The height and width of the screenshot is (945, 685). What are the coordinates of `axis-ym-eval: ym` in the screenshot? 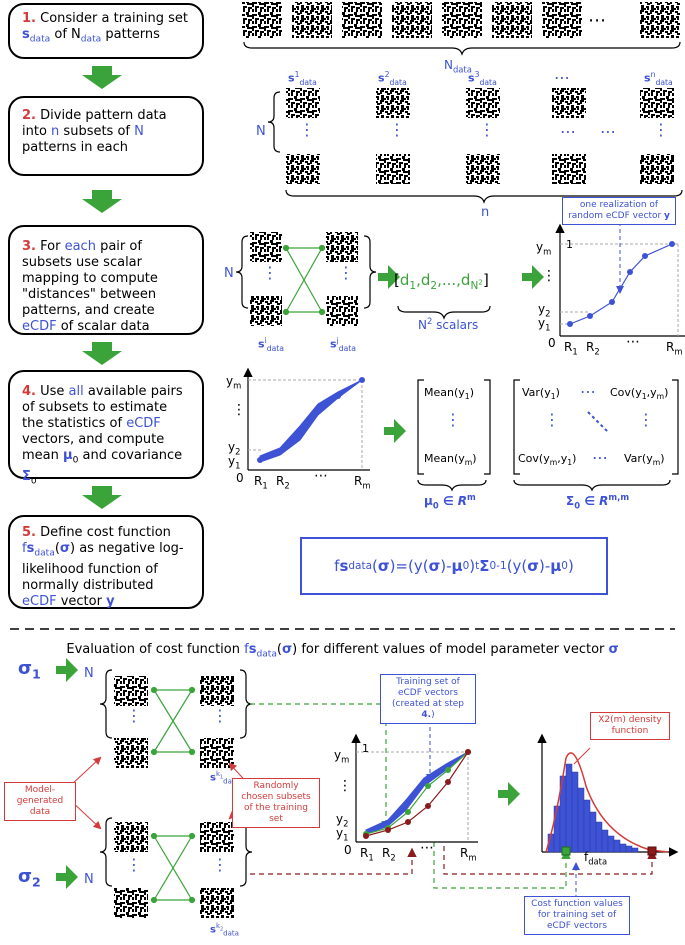 It's located at (342, 756).